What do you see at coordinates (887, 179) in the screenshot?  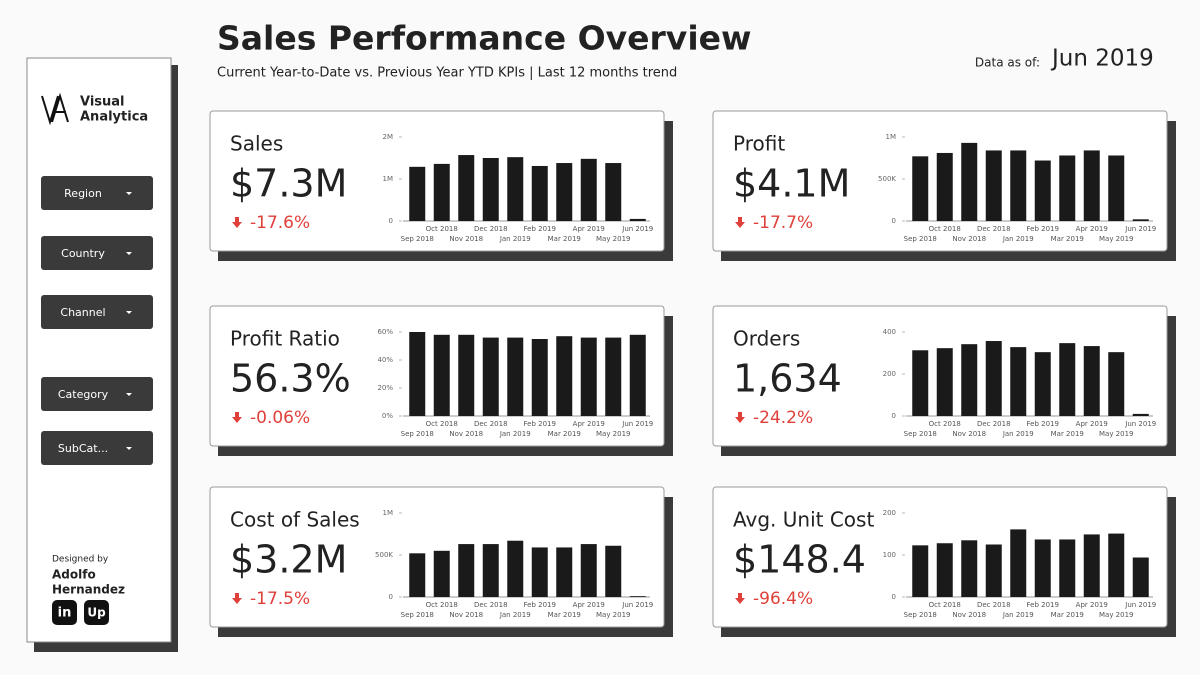 I see `y-tick-label: 500K` at bounding box center [887, 179].